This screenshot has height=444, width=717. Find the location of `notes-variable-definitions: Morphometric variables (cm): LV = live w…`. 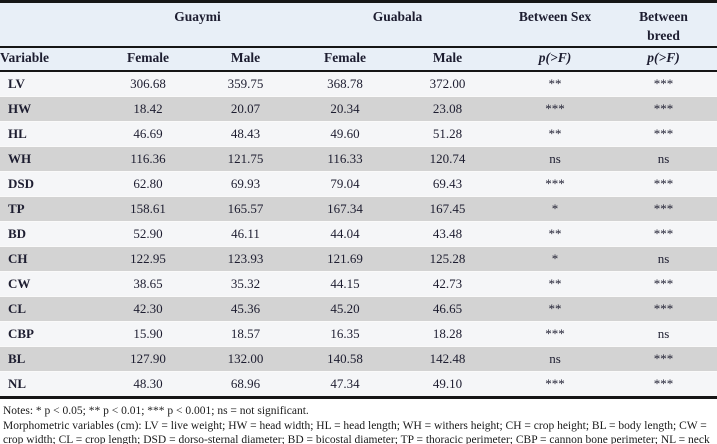

notes-variable-definitions: Morphometric variables (cm): LV = live w… is located at coordinates (356, 431).